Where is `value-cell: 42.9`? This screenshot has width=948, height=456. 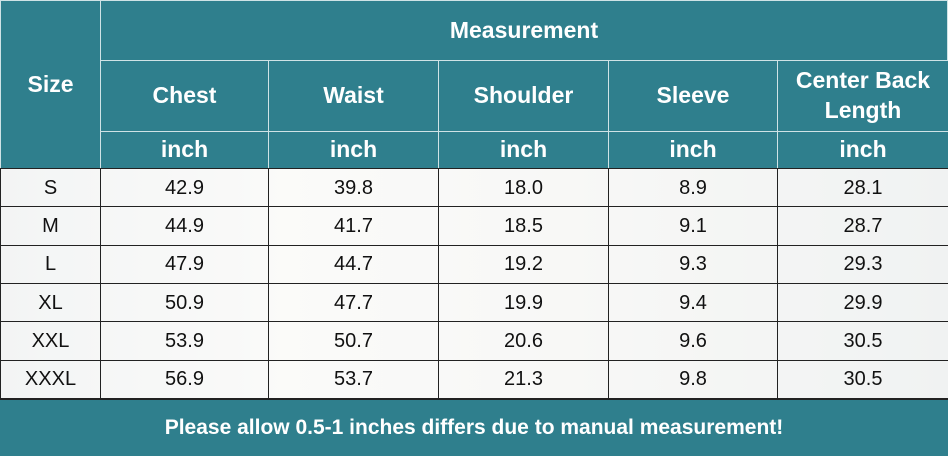 value-cell: 42.9 is located at coordinates (184, 188).